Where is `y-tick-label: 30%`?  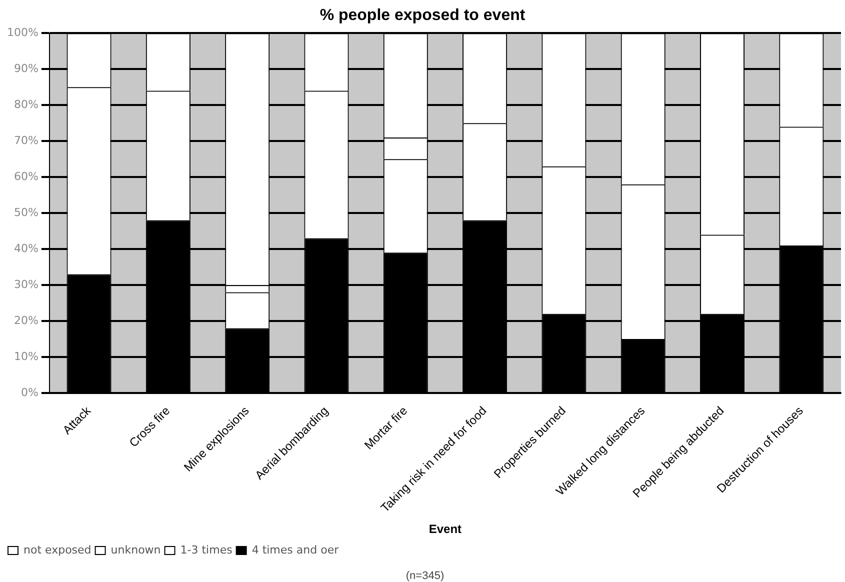
y-tick-label: 30% is located at coordinates (26, 284).